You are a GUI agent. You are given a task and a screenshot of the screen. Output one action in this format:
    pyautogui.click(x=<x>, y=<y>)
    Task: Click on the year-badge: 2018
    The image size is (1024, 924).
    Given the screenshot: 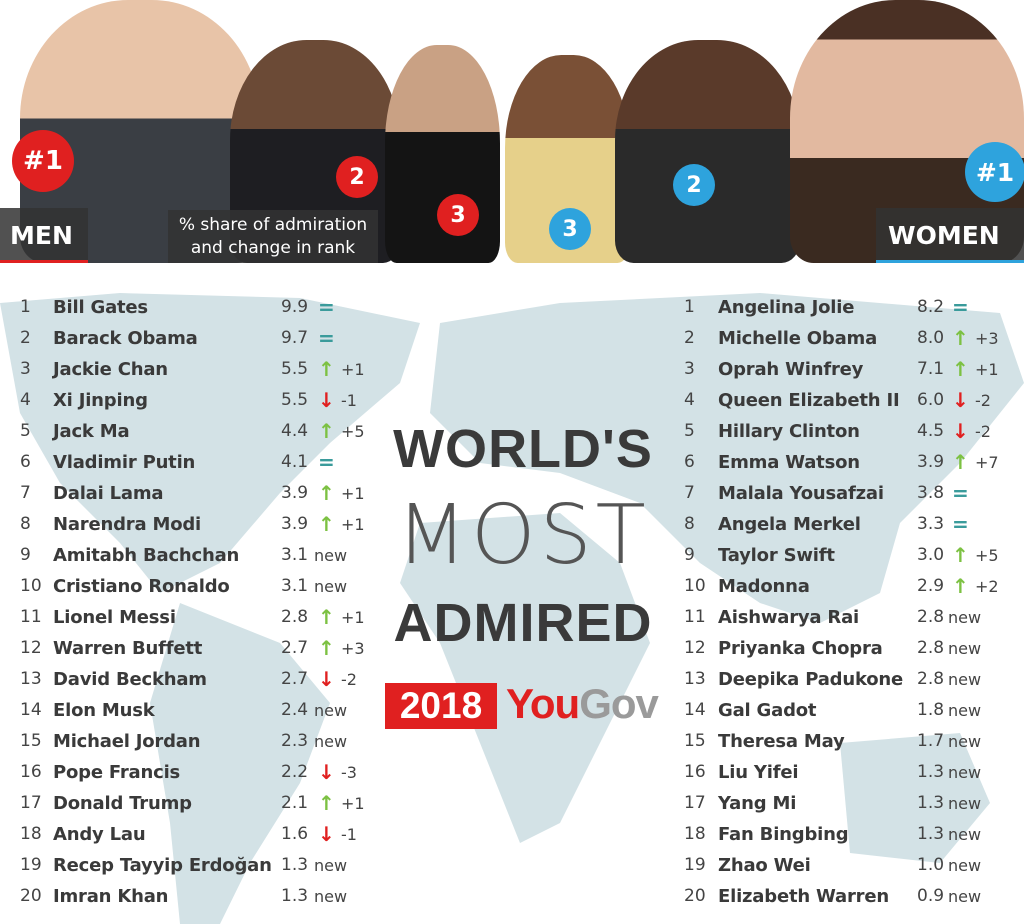 What is the action you would take?
    pyautogui.click(x=441, y=706)
    